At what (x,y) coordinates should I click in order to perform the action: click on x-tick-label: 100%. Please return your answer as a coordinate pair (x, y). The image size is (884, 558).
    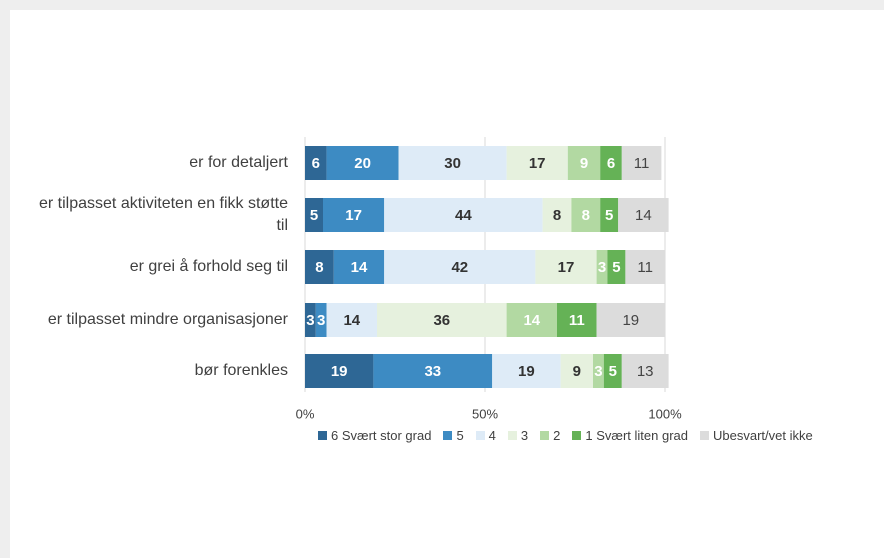
    Looking at the image, I should click on (665, 413).